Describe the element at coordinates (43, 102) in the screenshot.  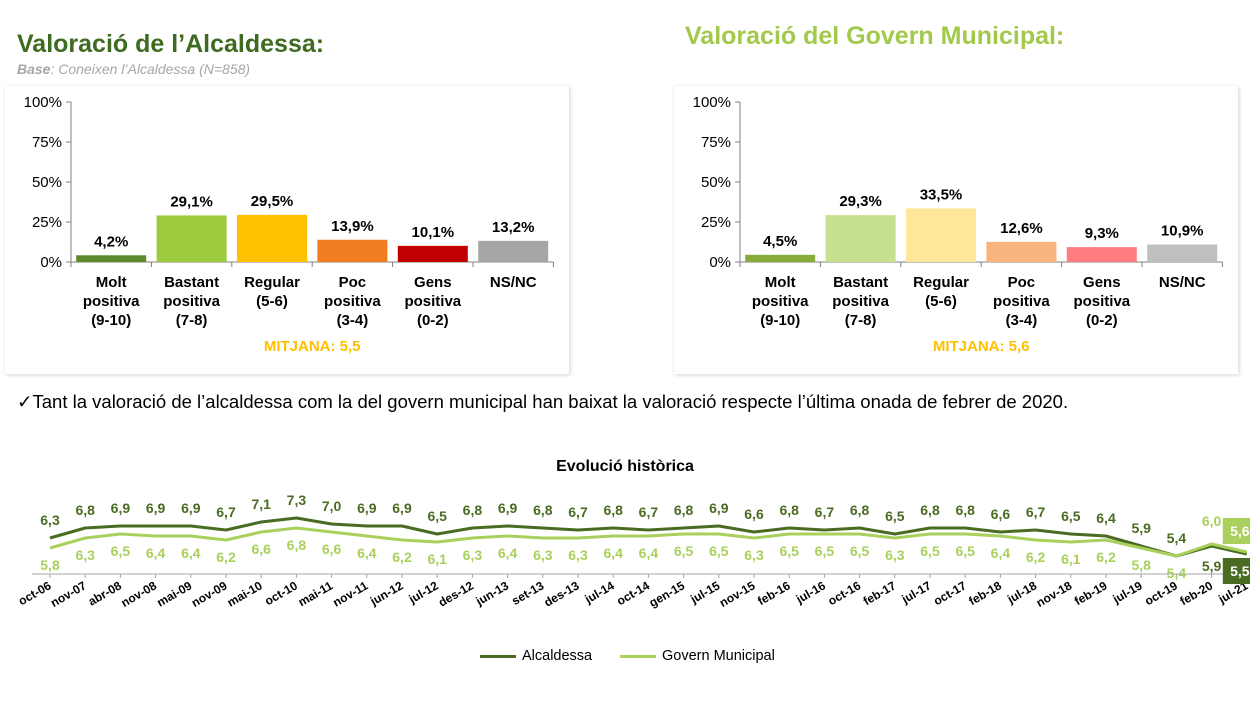
I see `alcaldessa-y-tick-label: 100%` at that location.